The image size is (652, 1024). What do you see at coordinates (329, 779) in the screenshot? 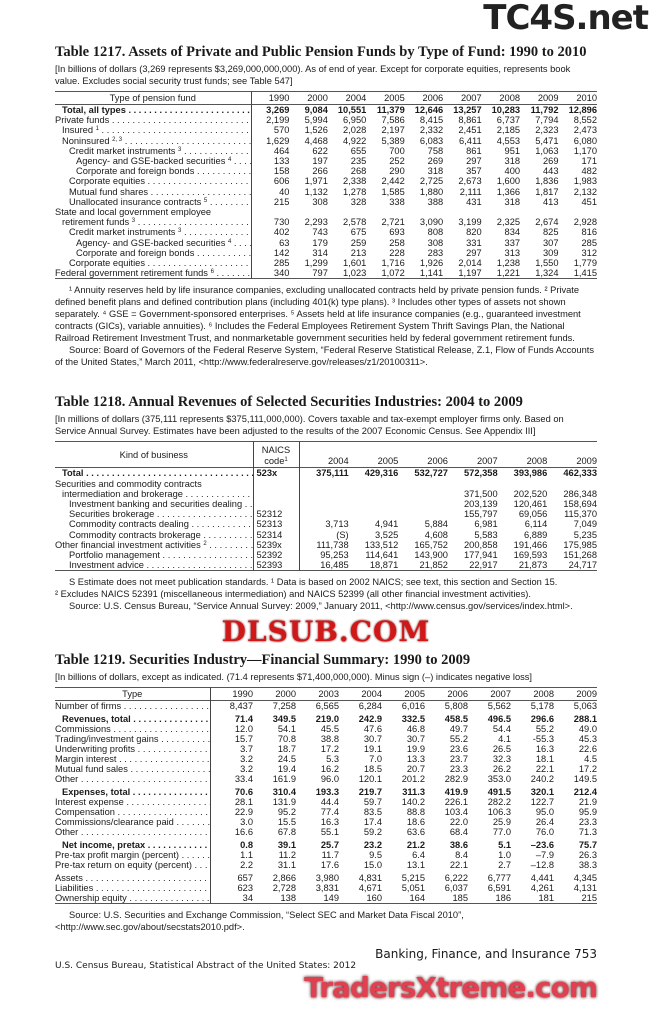
I see `value-cell: 96.0` at bounding box center [329, 779].